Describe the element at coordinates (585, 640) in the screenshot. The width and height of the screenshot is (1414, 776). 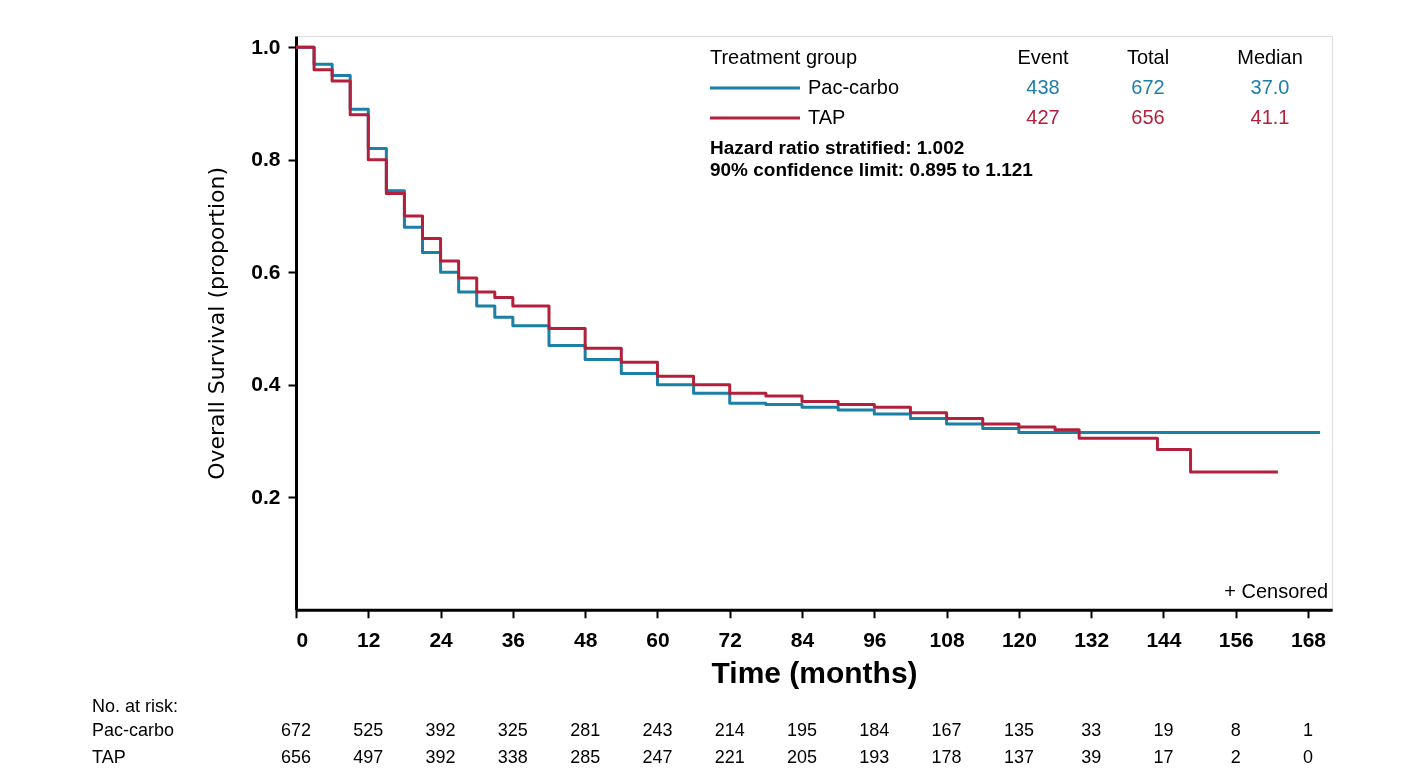
I see `x-tick-label: 48` at that location.